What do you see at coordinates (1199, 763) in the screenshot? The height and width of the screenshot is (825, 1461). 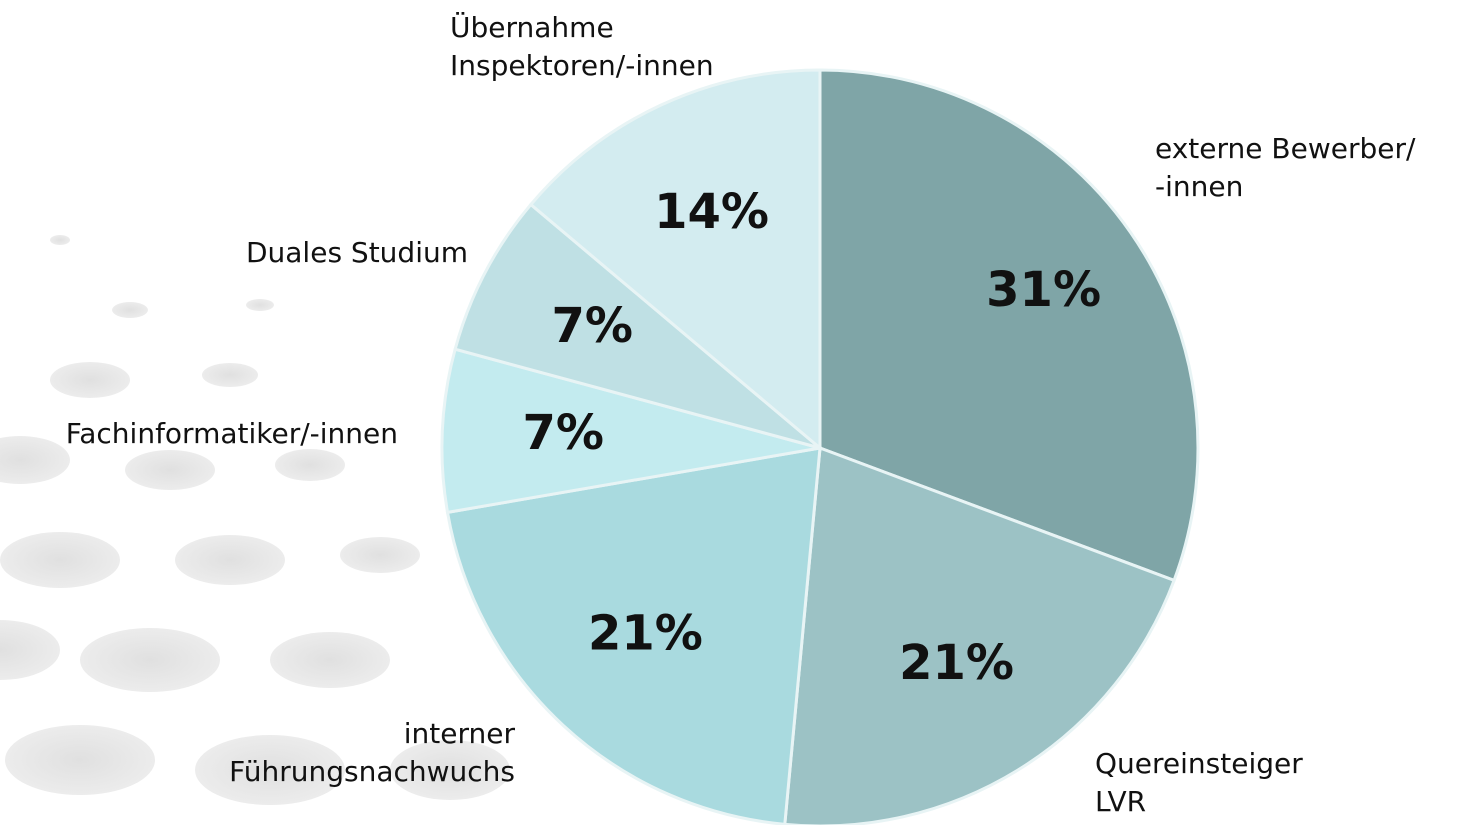 I see `category-label: Quereinsteiger` at bounding box center [1199, 763].